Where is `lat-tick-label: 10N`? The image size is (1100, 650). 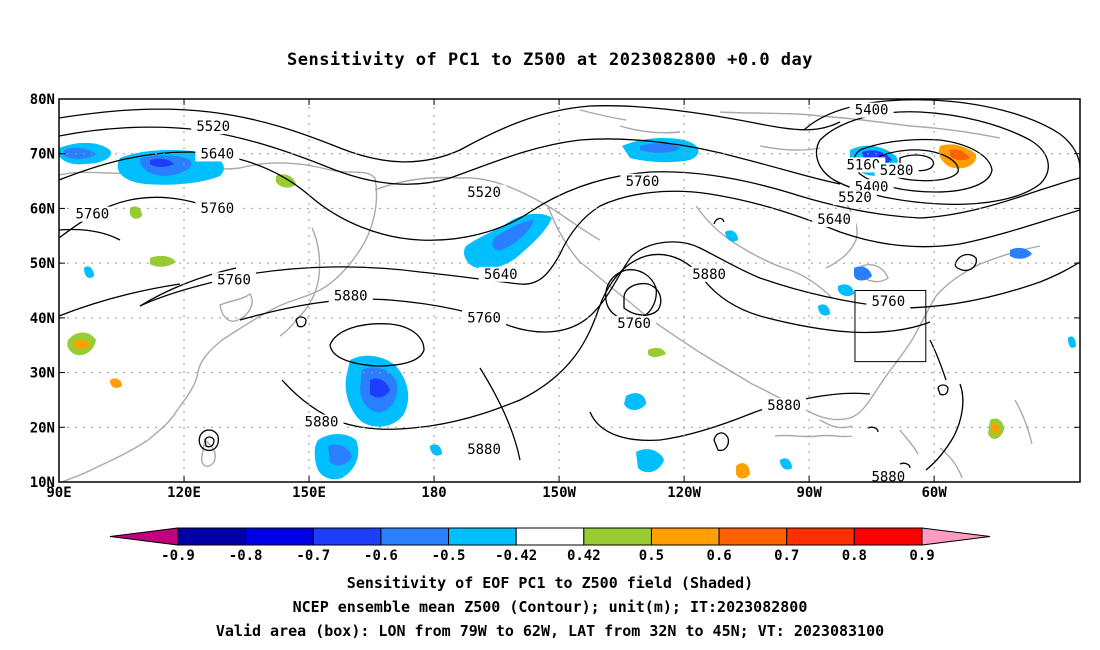 lat-tick-label: 10N is located at coordinates (42, 483).